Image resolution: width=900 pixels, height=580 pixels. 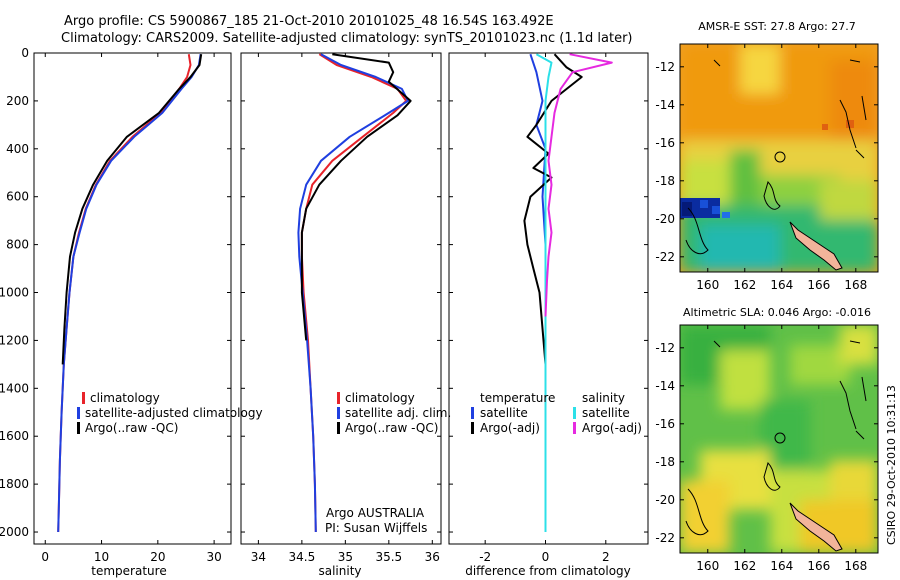 What do you see at coordinates (17, 101) in the screenshot?
I see `depth-tick-label: 200` at bounding box center [17, 101].